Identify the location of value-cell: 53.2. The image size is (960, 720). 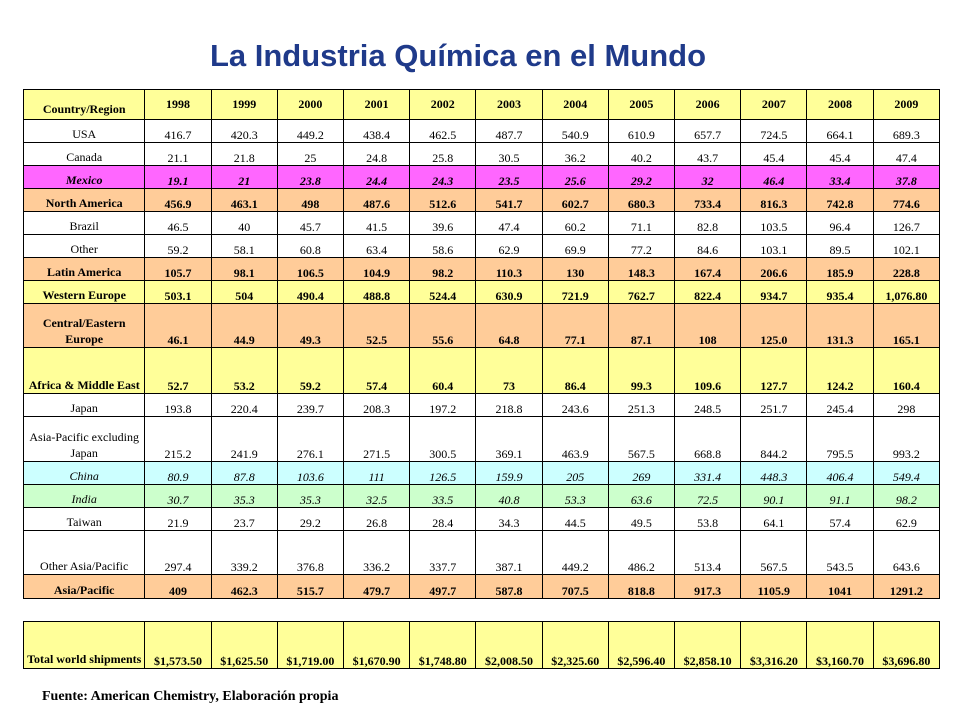
(244, 370).